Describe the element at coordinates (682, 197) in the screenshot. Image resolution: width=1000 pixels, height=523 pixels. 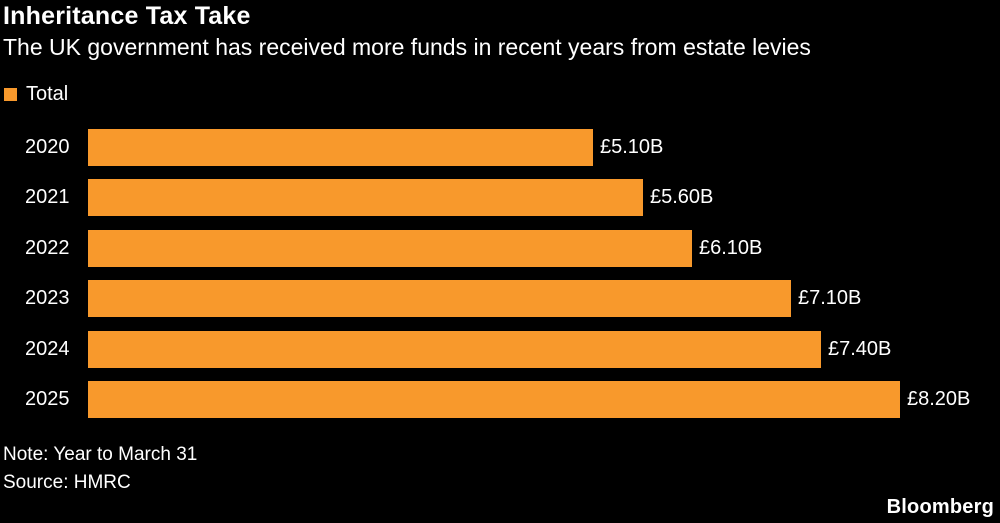
I see `value-label: £5.60B` at that location.